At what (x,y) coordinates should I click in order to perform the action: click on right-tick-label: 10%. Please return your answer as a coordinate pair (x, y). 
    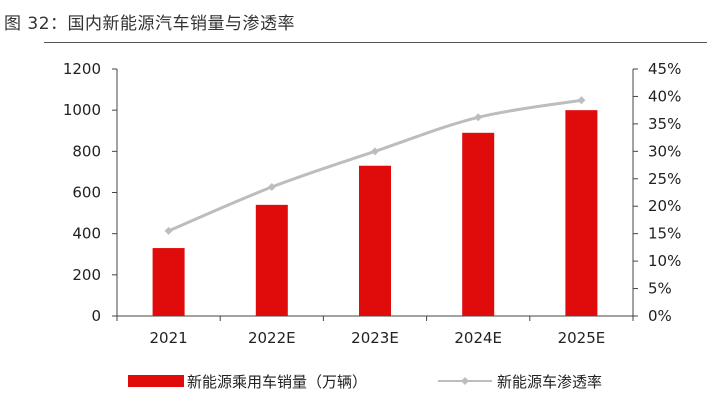
    Looking at the image, I should click on (664, 261).